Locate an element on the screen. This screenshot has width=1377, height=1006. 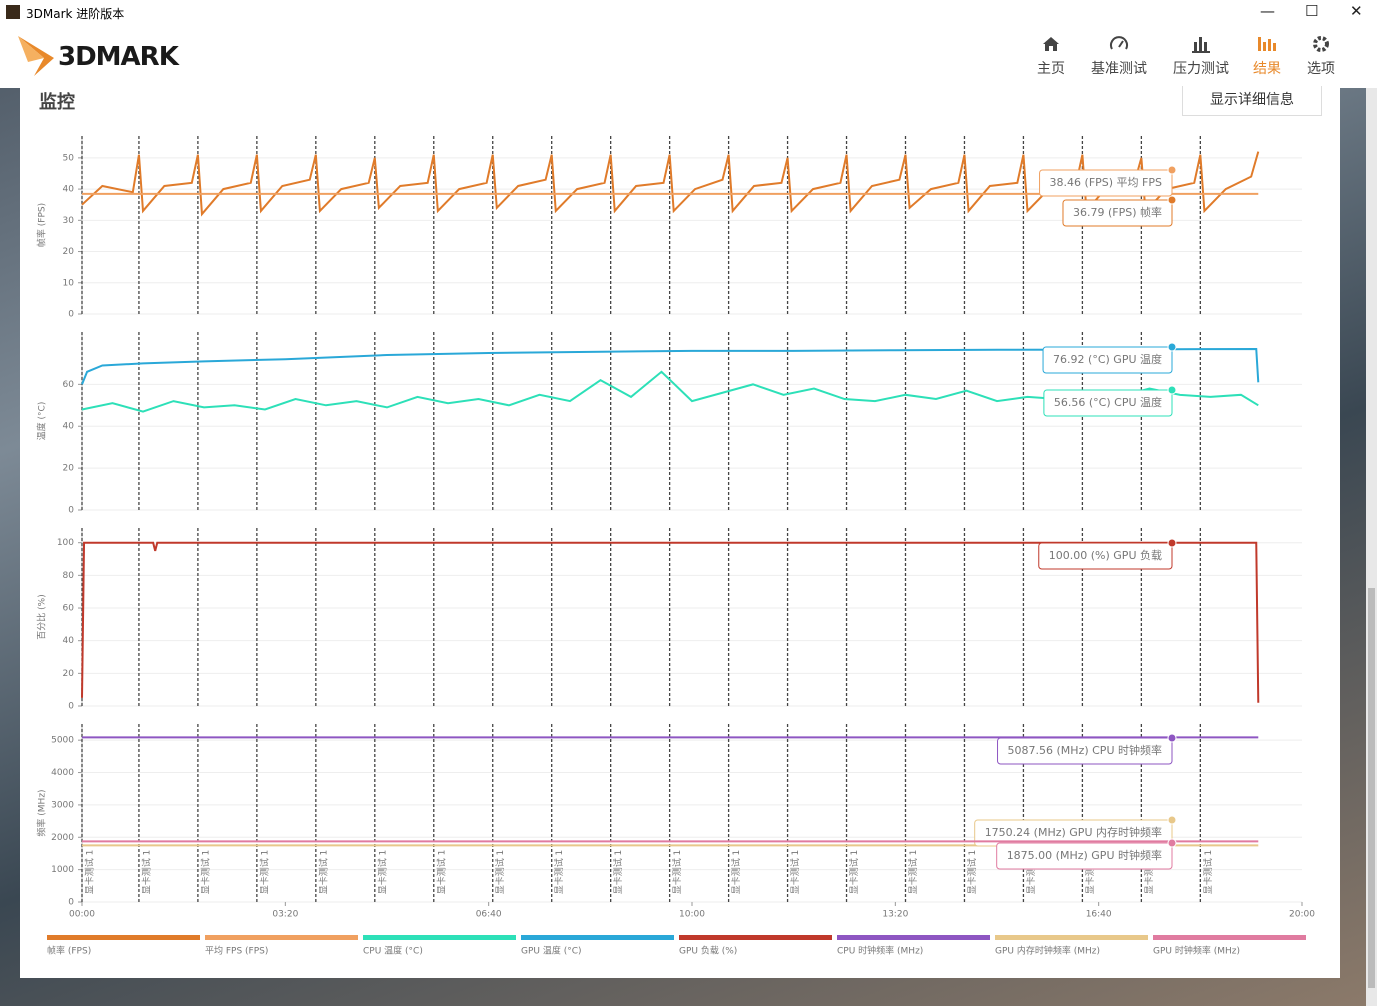
tooltip-text: 1875.00 (MHz) GPU 时钟频率 is located at coordinates (1084, 855).